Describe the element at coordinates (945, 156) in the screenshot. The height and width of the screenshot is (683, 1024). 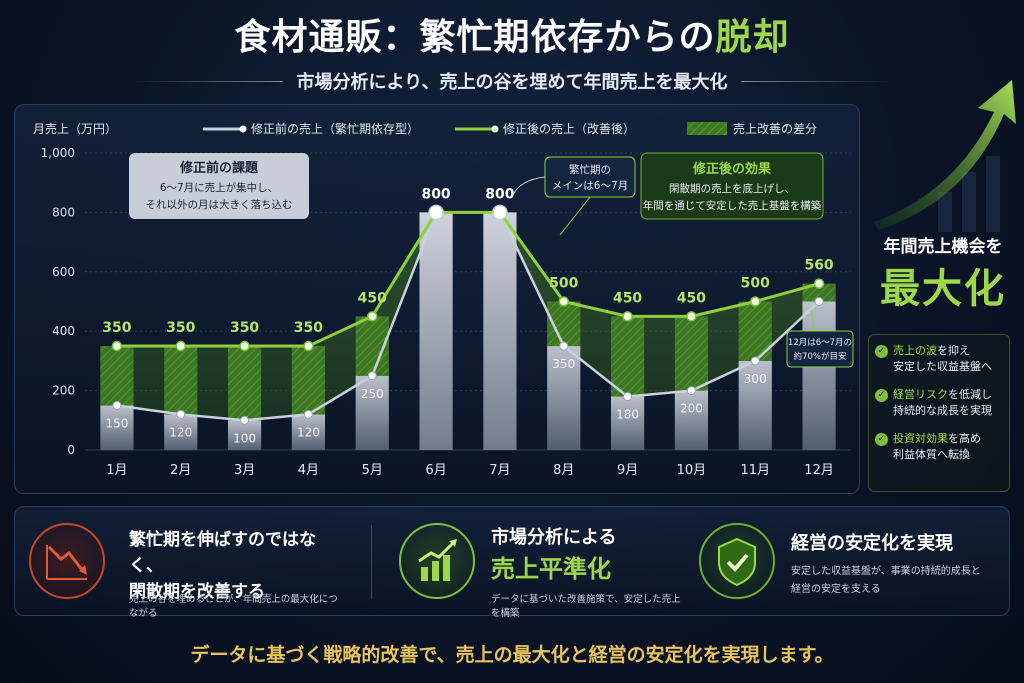
I see `growth-arrow-icon` at that location.